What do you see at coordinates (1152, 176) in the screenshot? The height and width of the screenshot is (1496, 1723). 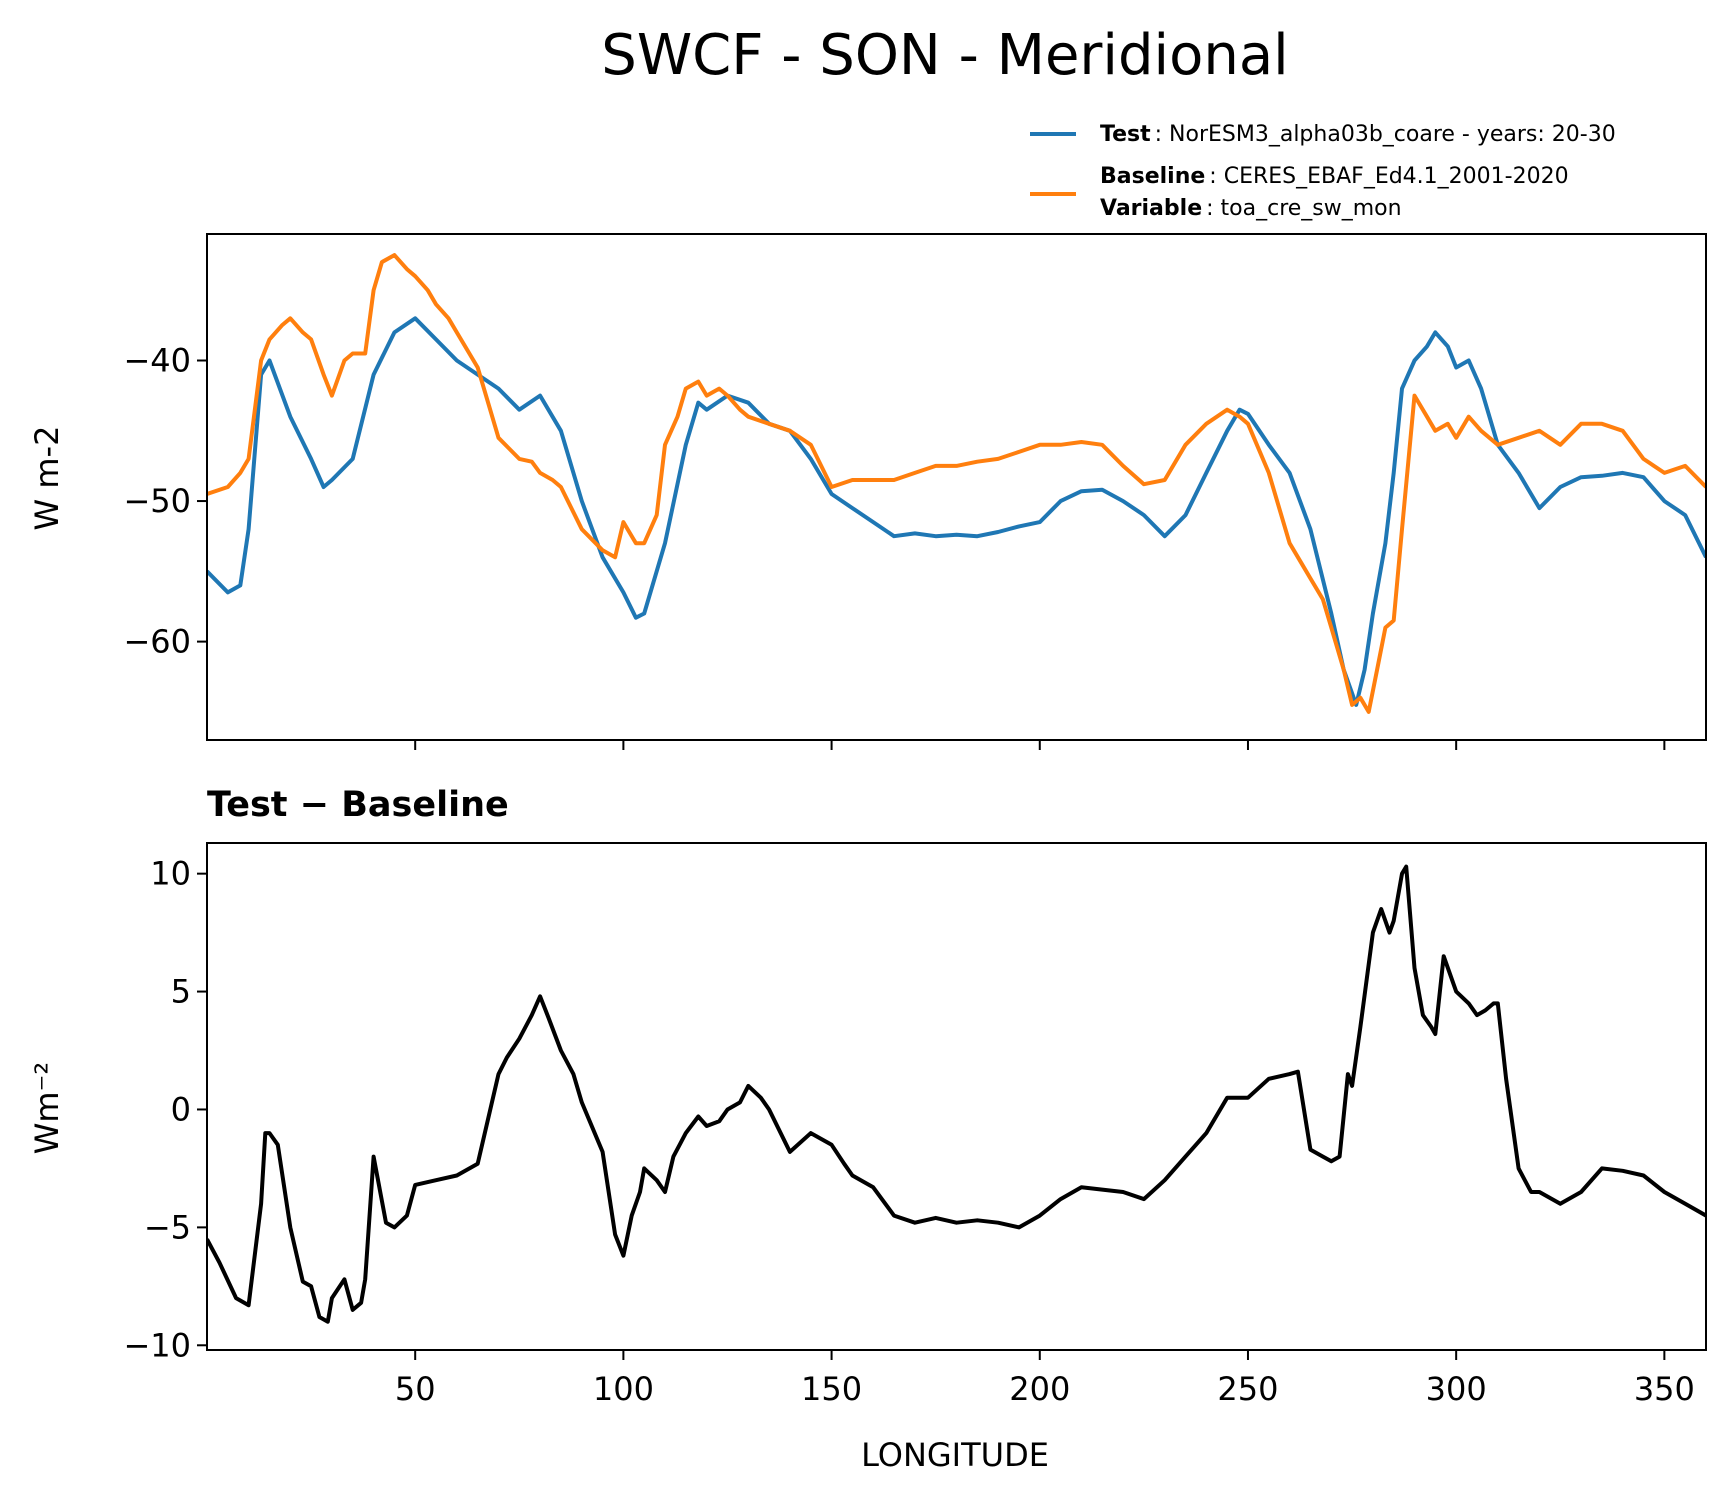 I see `legend-baseline-key: Baseline` at bounding box center [1152, 176].